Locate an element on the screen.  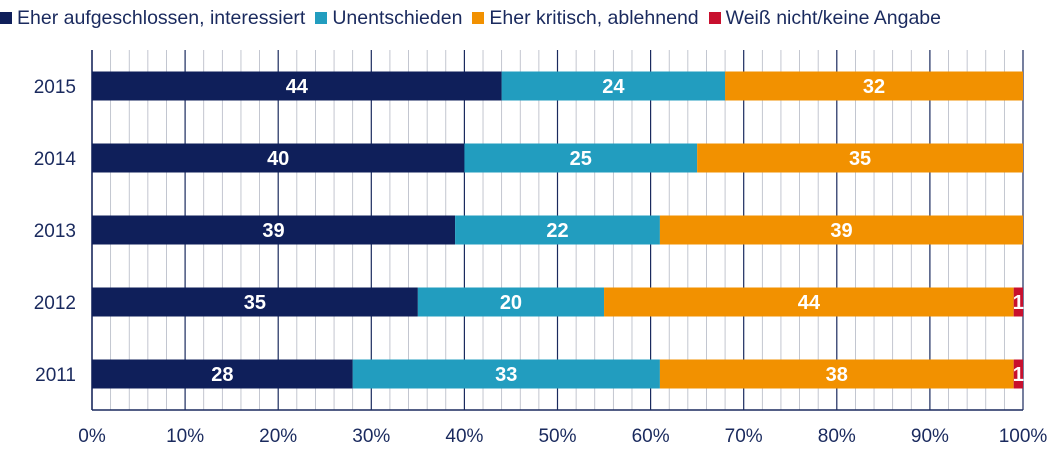
legend-item: Weiß nicht/keine Angabe is located at coordinates (824, 18).